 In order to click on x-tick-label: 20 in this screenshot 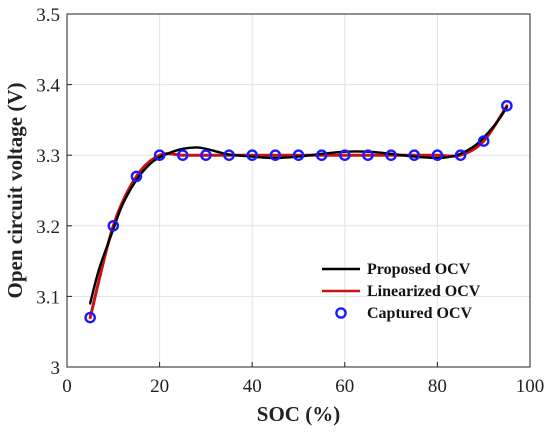, I will do `click(159, 386)`.